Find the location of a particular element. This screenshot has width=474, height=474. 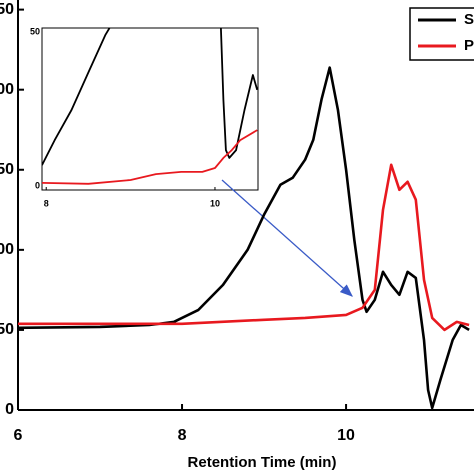

legend-label: P is located at coordinates (469, 45).